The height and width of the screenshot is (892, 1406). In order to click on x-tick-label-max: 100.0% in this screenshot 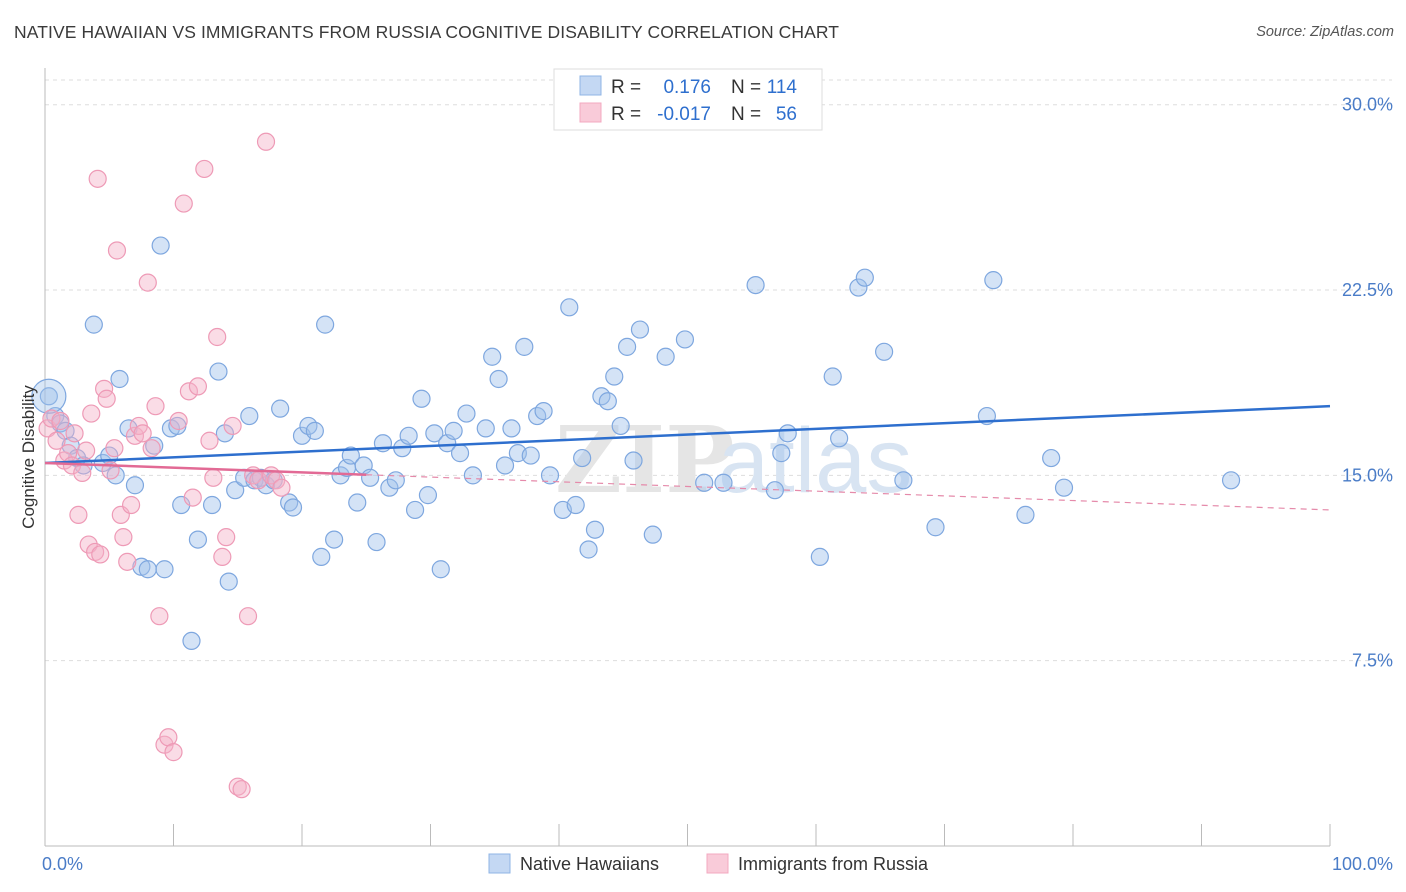, I will do `click(1362, 864)`.